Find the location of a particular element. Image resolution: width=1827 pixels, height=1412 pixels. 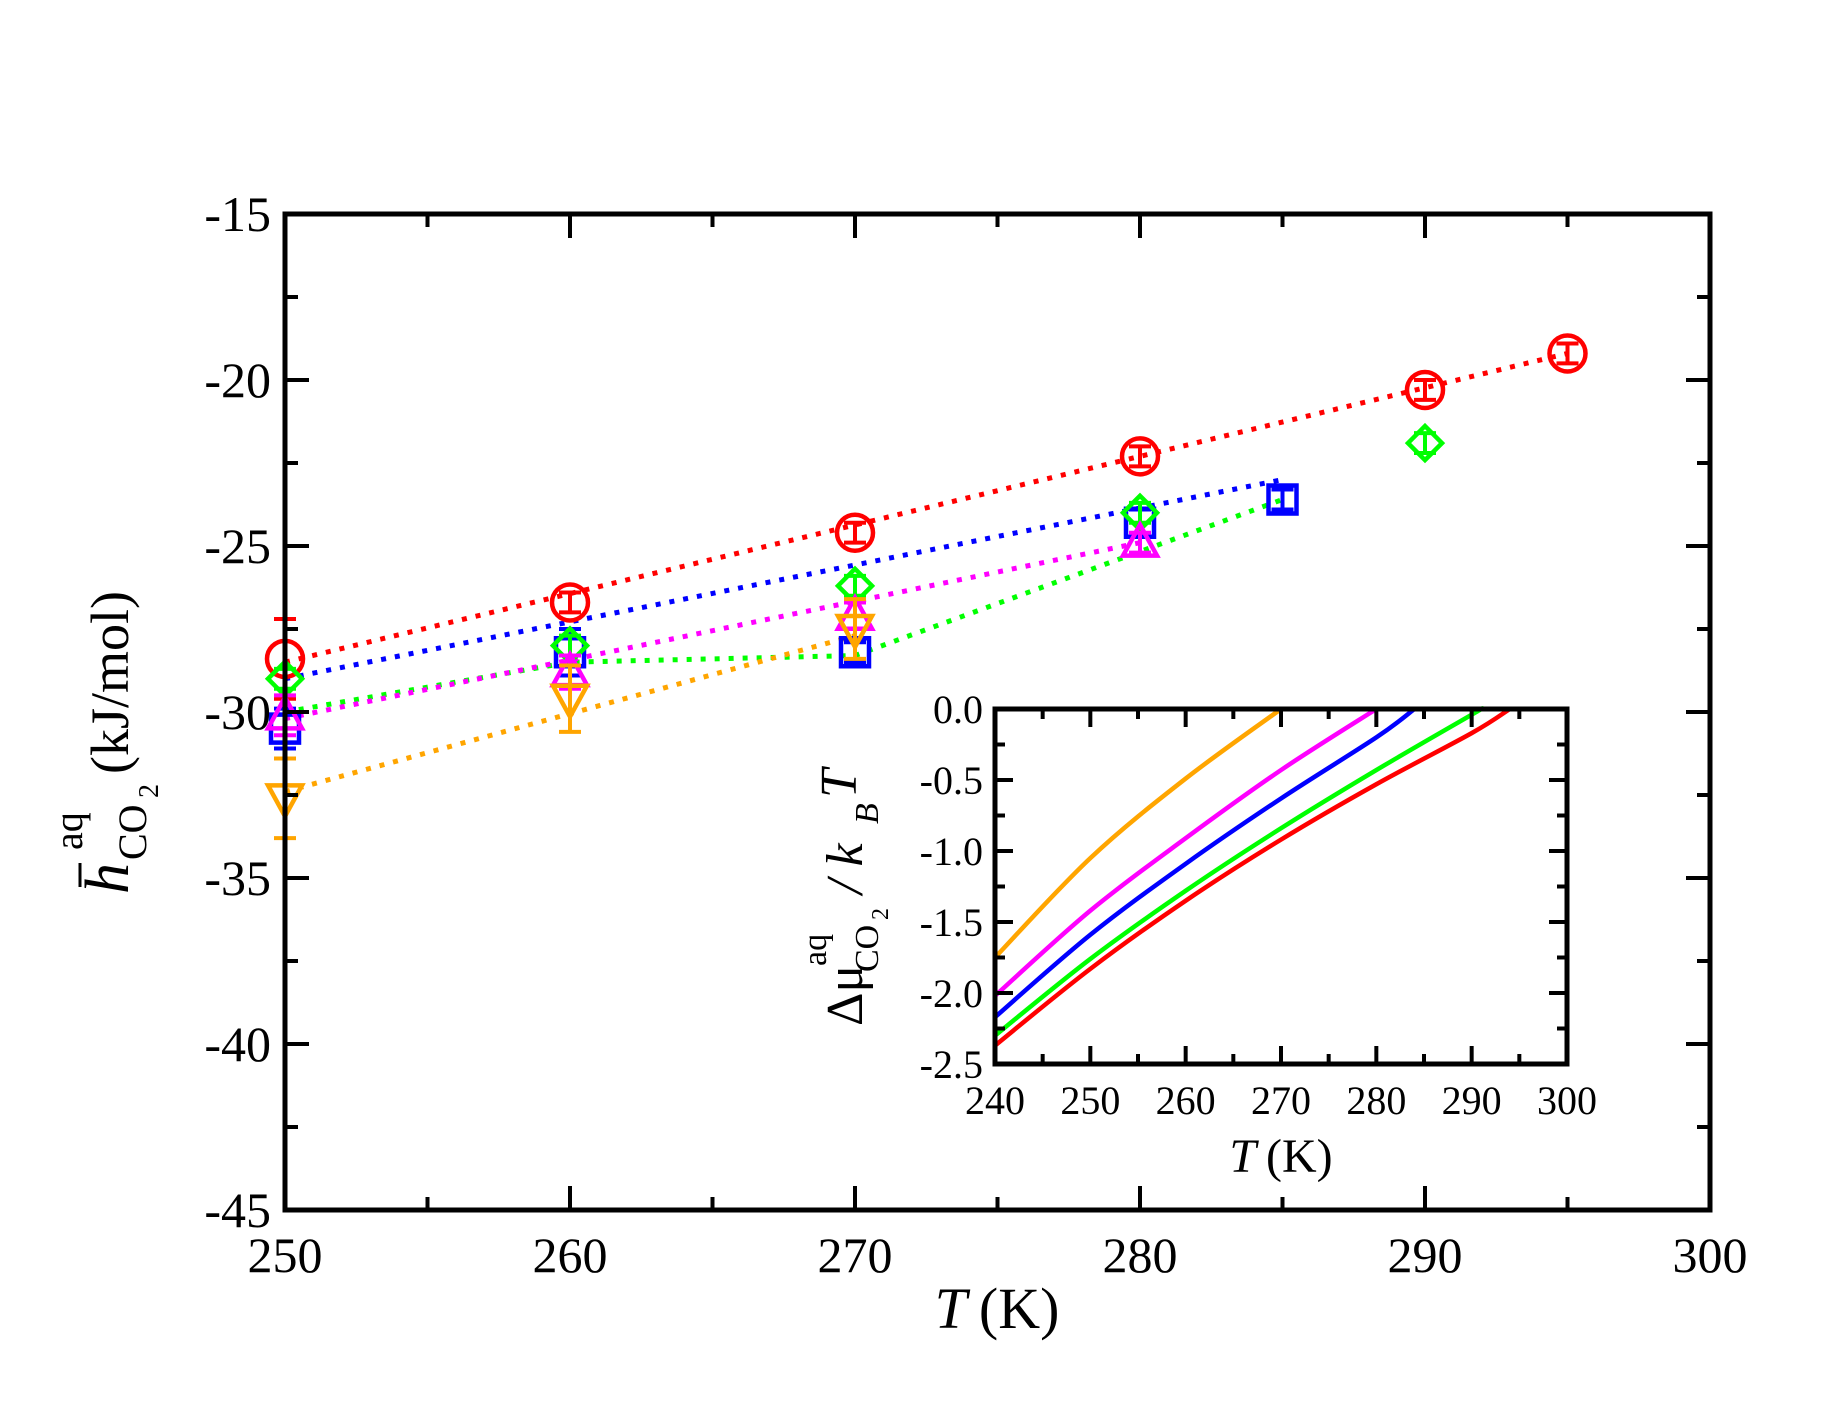

inset-y-axis-label: Δμ aq CO 2 / k B T is located at coordinates (845, 896).